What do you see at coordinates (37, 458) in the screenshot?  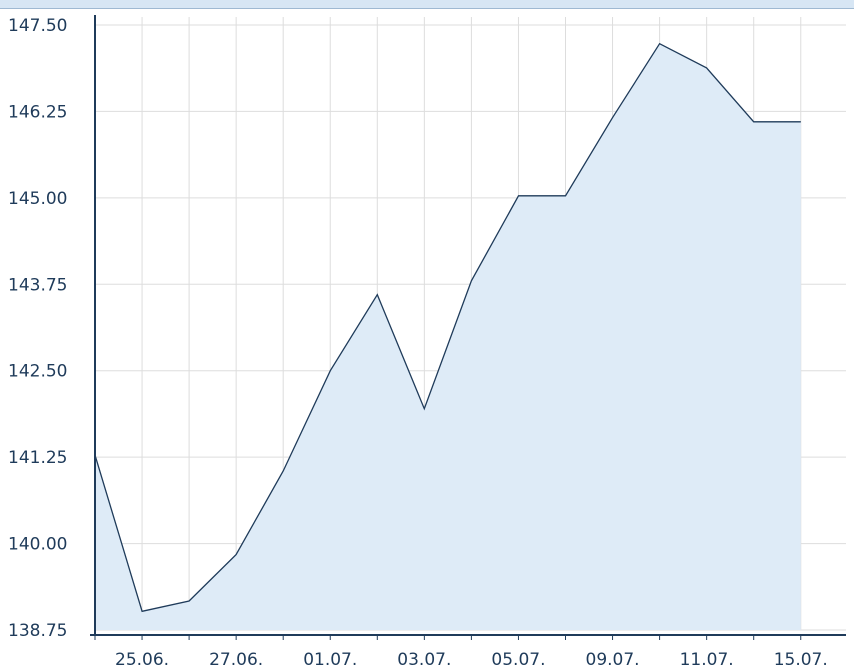 I see `y-tick-label: 141.25` at bounding box center [37, 458].